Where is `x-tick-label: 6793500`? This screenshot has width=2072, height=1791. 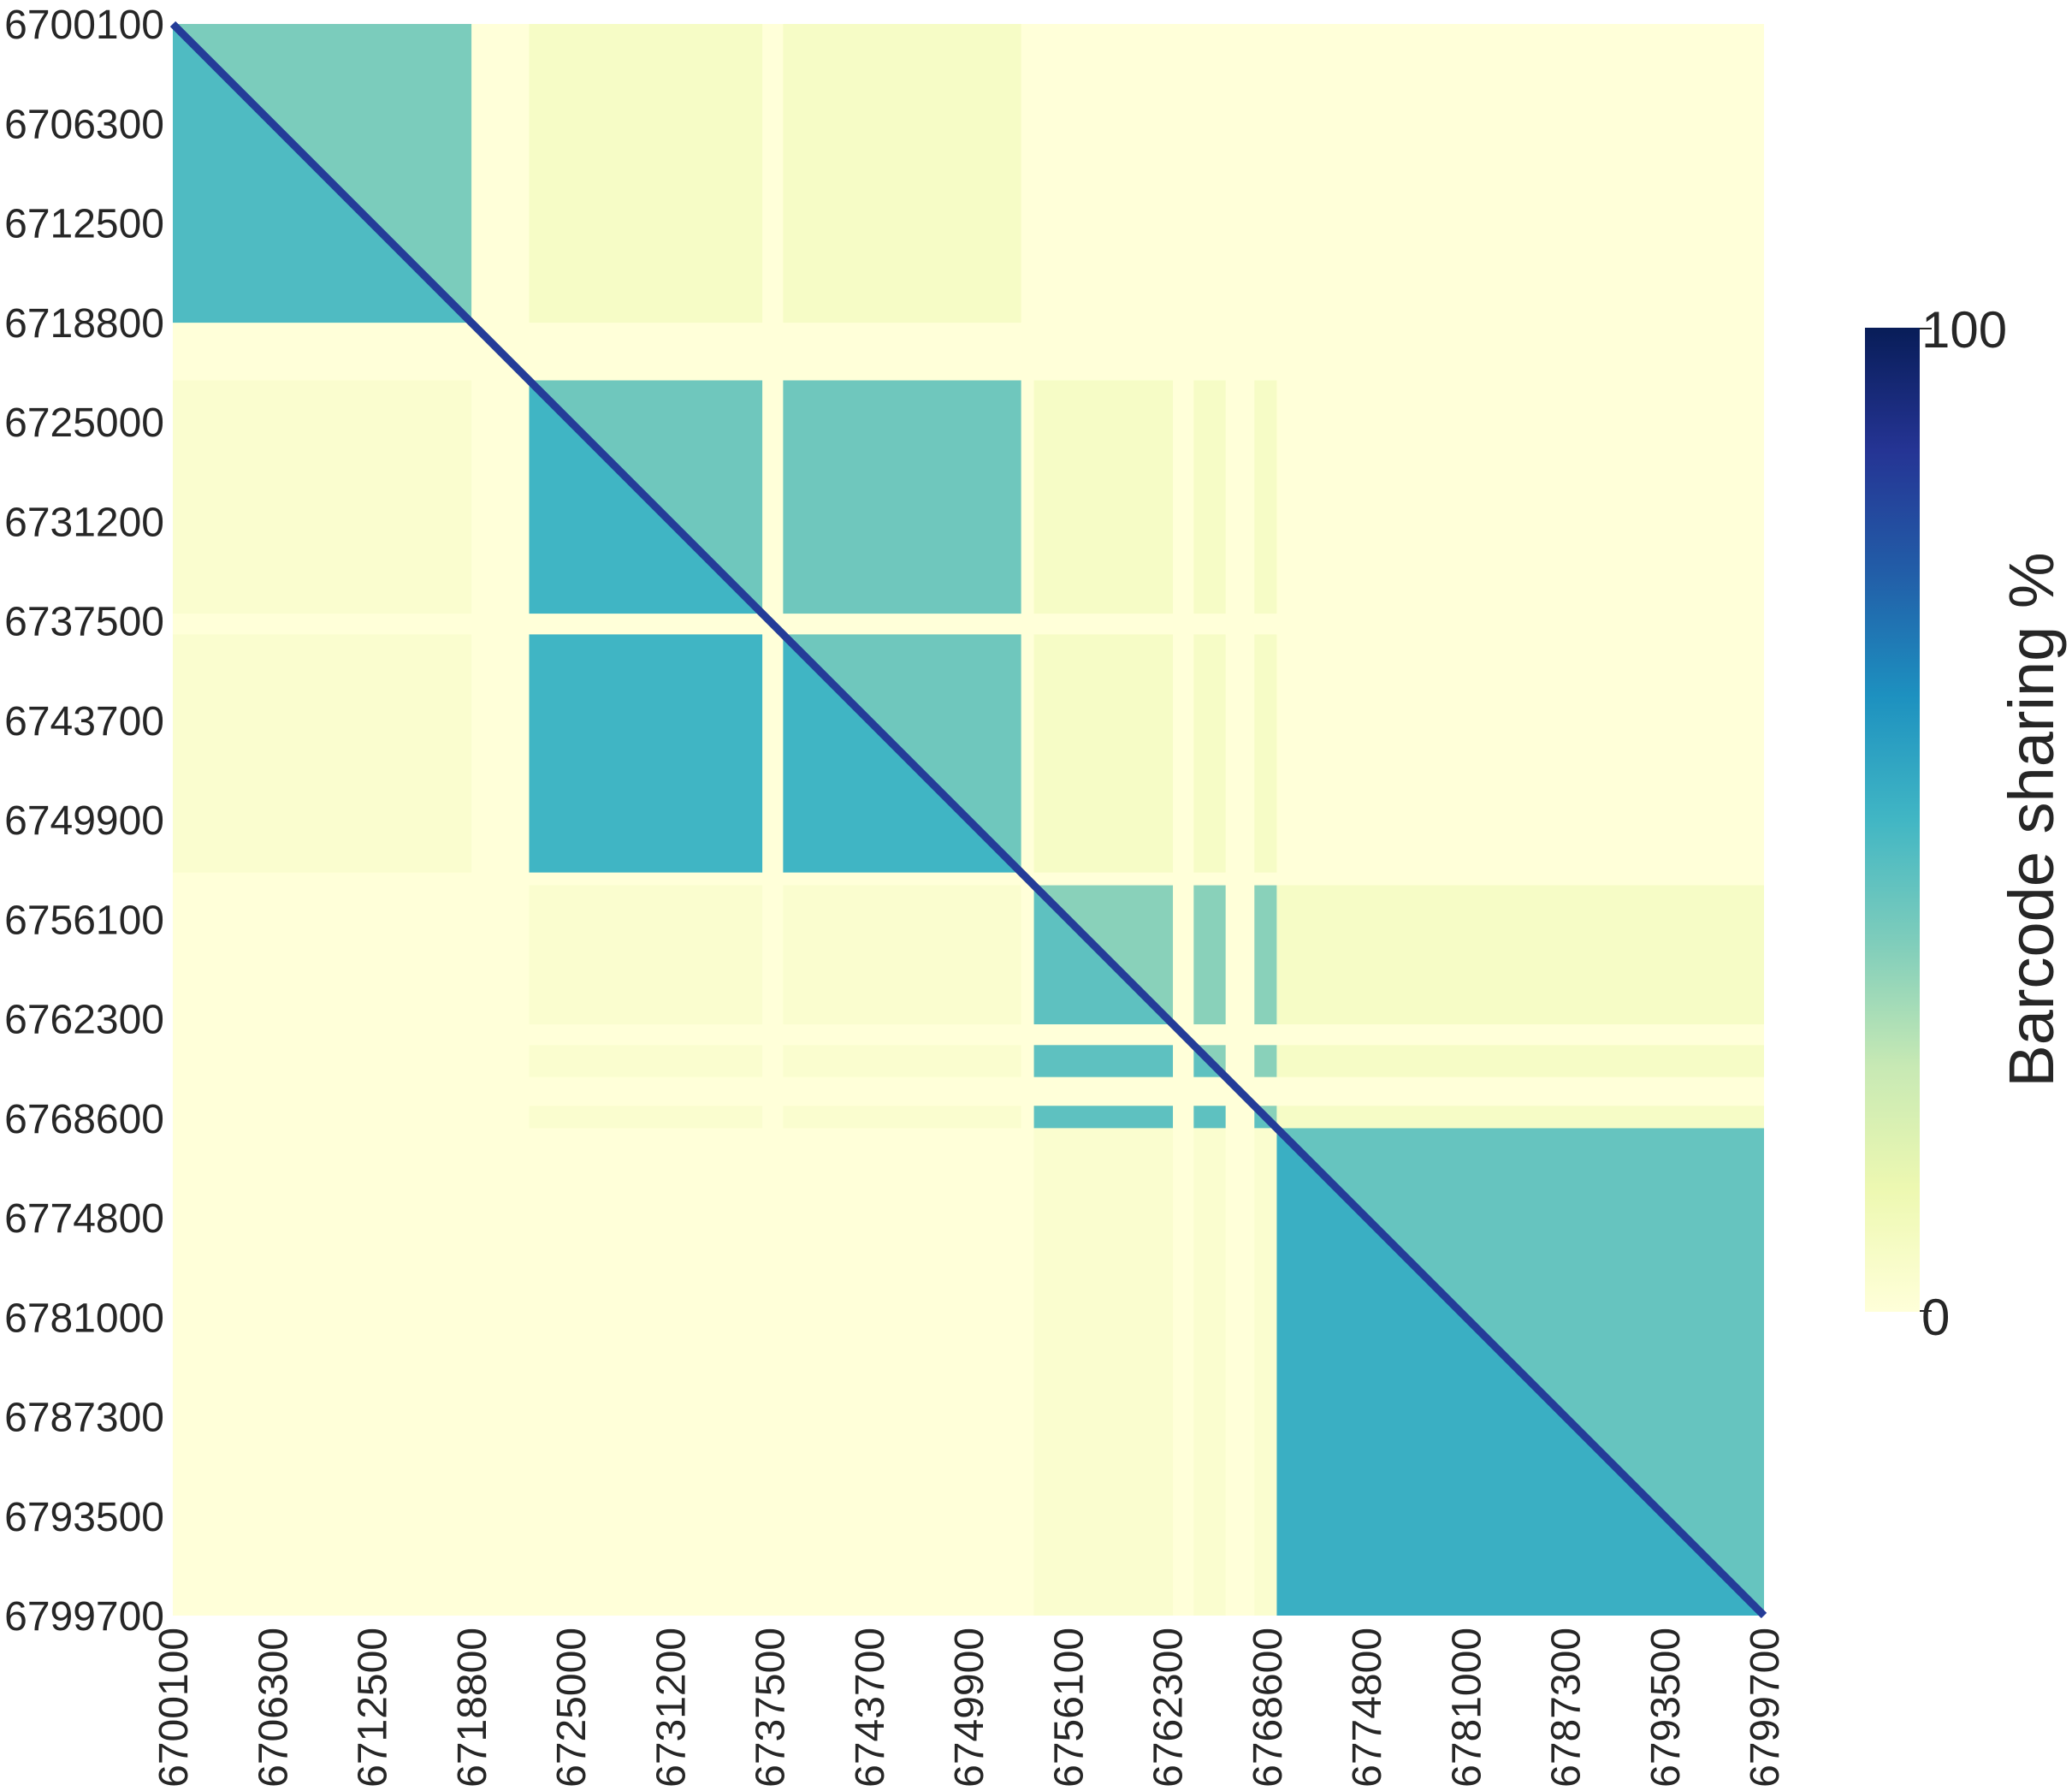
x-tick-label: 6793500 is located at coordinates (1666, 1708).